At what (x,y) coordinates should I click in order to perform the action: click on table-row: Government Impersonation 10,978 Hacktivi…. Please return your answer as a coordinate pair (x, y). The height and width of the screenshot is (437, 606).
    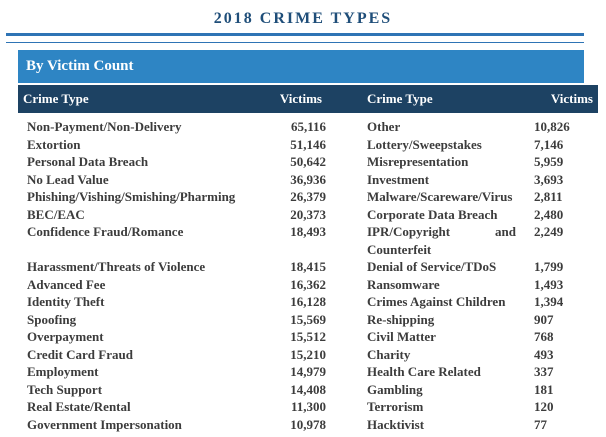
    Looking at the image, I should click on (308, 425).